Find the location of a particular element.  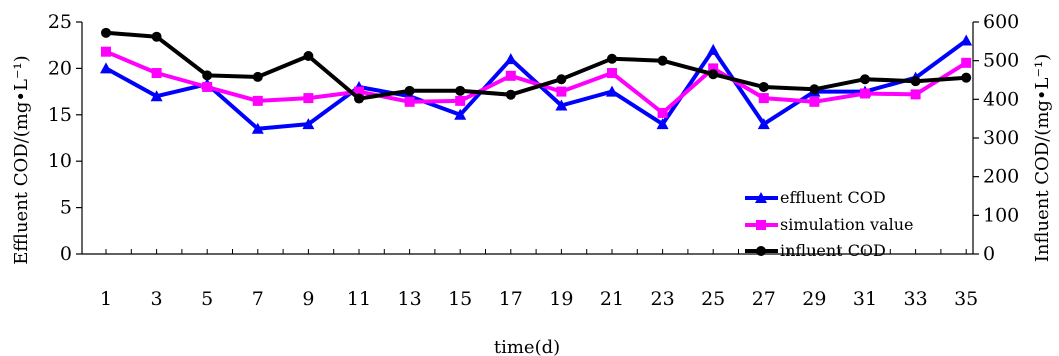

x-tick-label: 19 is located at coordinates (561, 299).